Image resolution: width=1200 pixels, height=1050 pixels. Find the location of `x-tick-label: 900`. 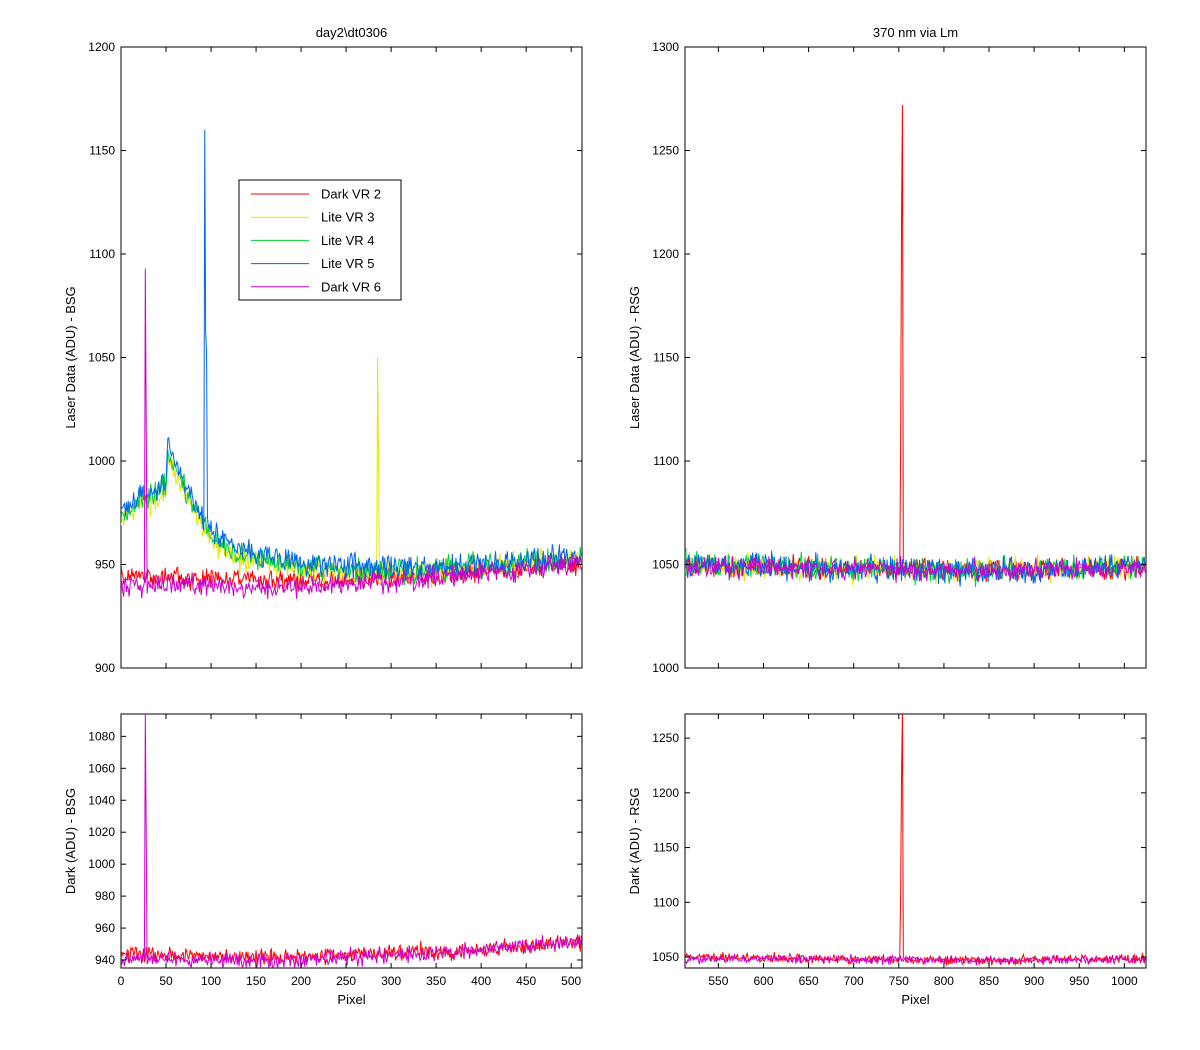

x-tick-label: 900 is located at coordinates (1034, 981).